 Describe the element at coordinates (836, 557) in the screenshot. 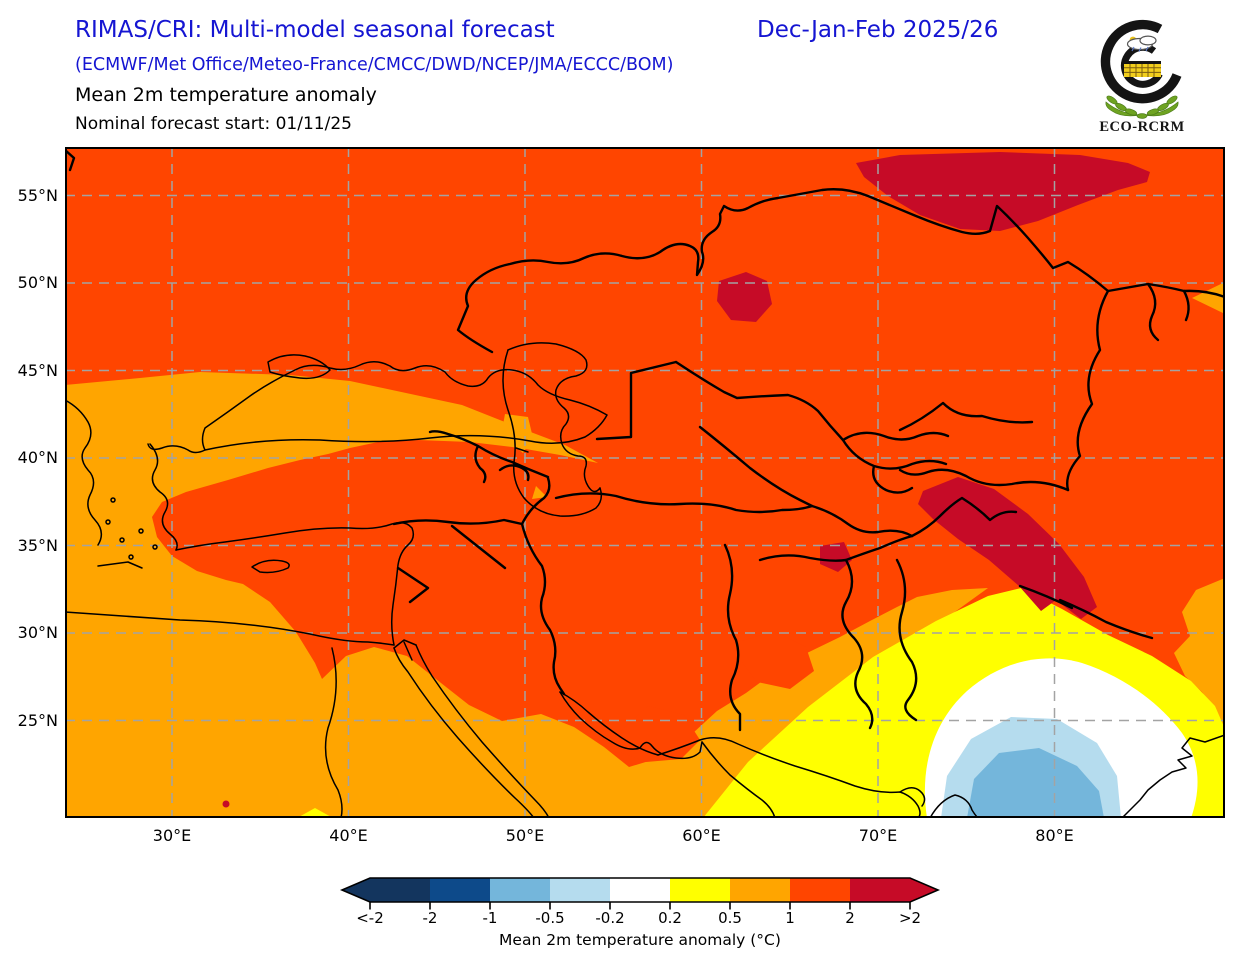

I see `anomaly-spot-afghan-crimson` at that location.